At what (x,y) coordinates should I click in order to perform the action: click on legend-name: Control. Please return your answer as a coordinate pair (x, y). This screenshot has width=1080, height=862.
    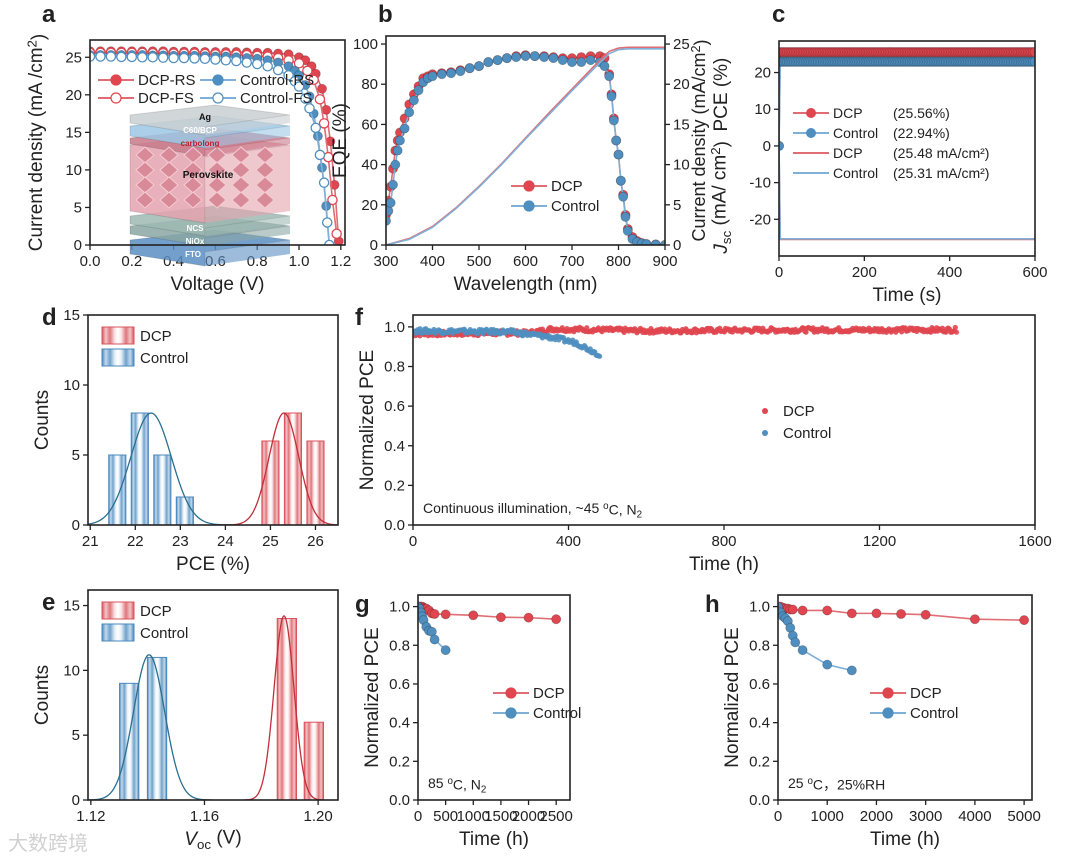
    Looking at the image, I should click on (855, 133).